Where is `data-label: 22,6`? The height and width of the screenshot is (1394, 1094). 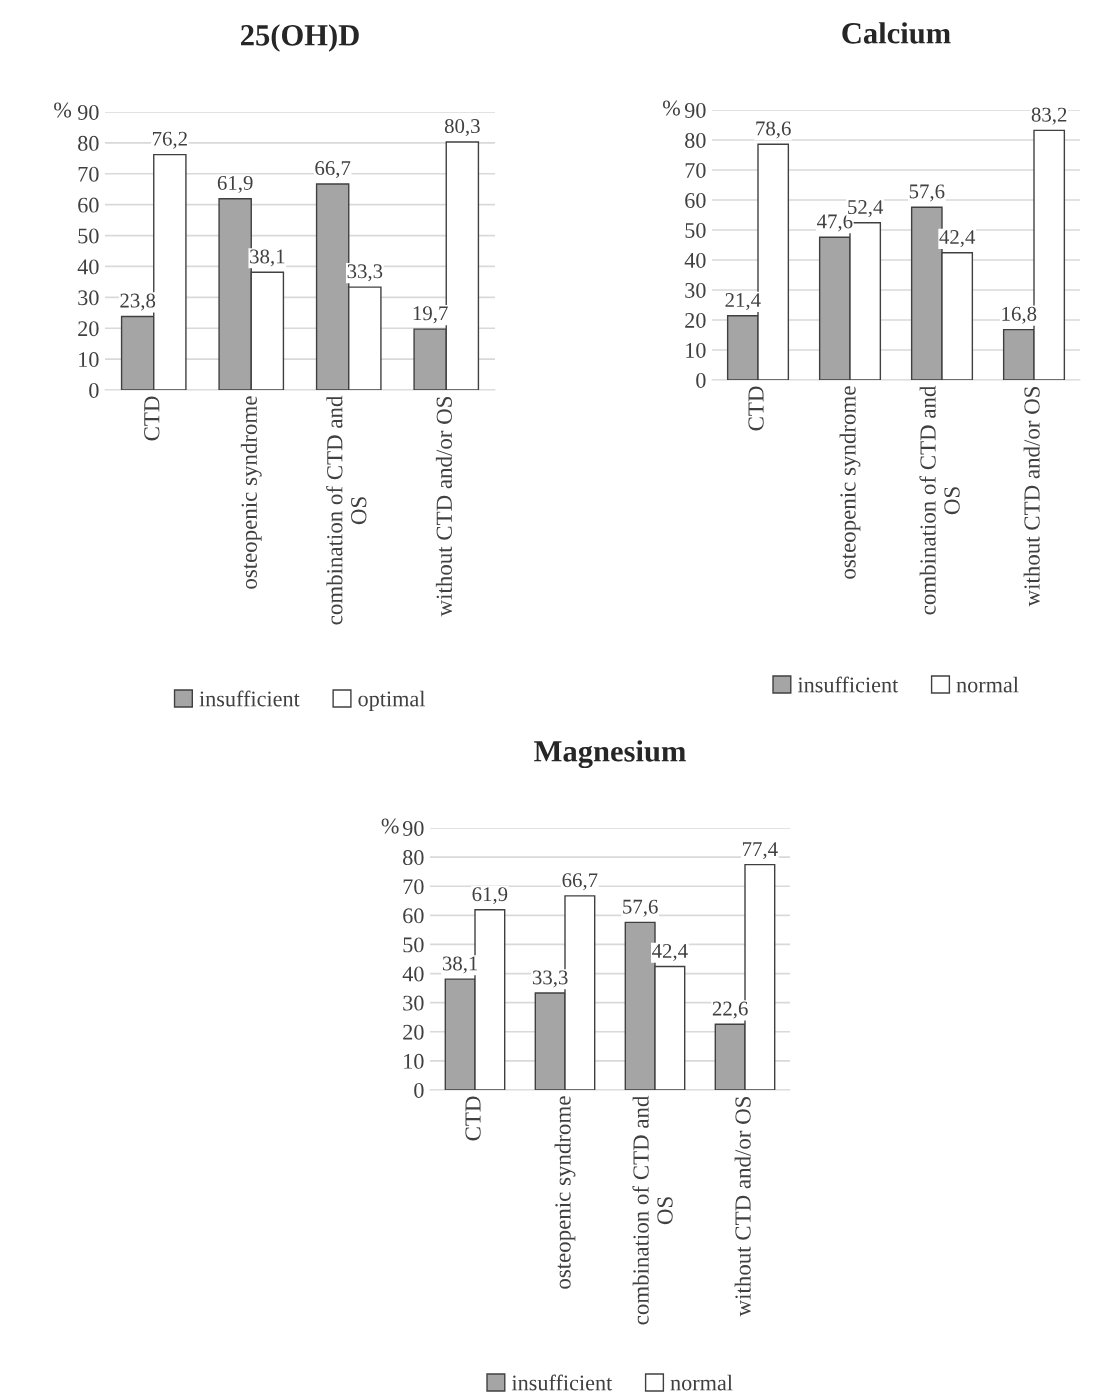 data-label: 22,6 is located at coordinates (730, 1010).